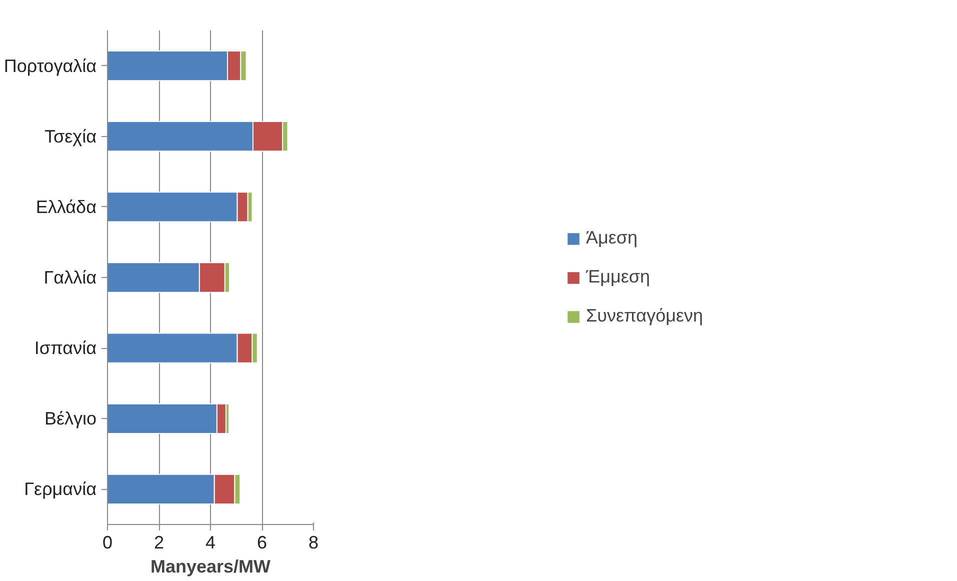 Image resolution: width=957 pixels, height=581 pixels. Describe the element at coordinates (70, 136) in the screenshot. I see `y-tick-label: Τσεχία` at that location.